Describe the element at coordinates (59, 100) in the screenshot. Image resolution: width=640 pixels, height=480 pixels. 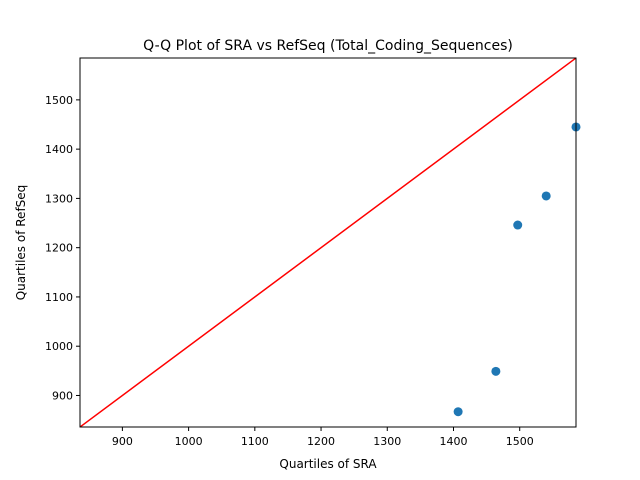
I see `y-tick-label: 1500` at that location.